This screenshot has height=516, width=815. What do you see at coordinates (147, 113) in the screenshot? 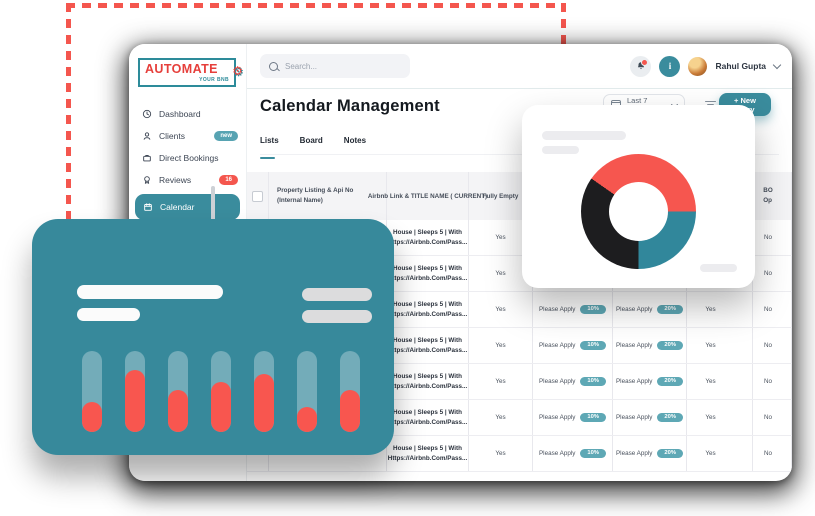
I see `dashboard-icon` at bounding box center [147, 113].